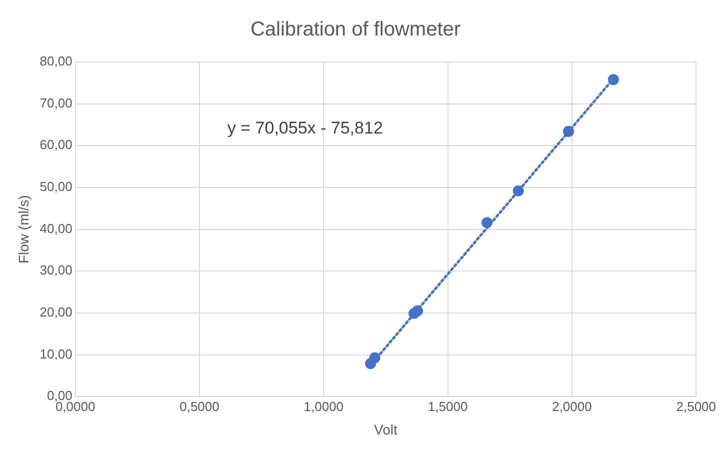 Image resolution: width=727 pixels, height=455 pixels. Describe the element at coordinates (386, 429) in the screenshot. I see `x-axis-title: Volt` at that location.